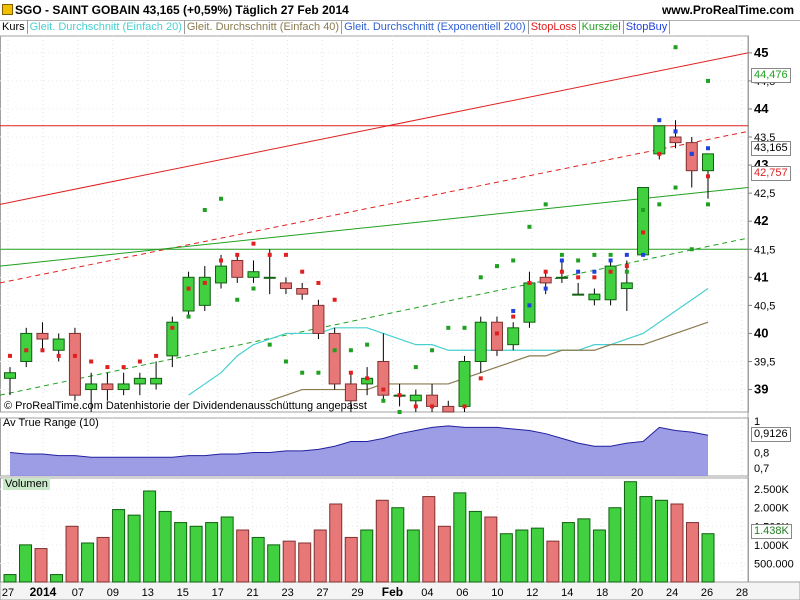 The width and height of the screenshot is (800, 600). Describe the element at coordinates (113, 593) in the screenshot. I see `x-tick-label: 09` at that location.